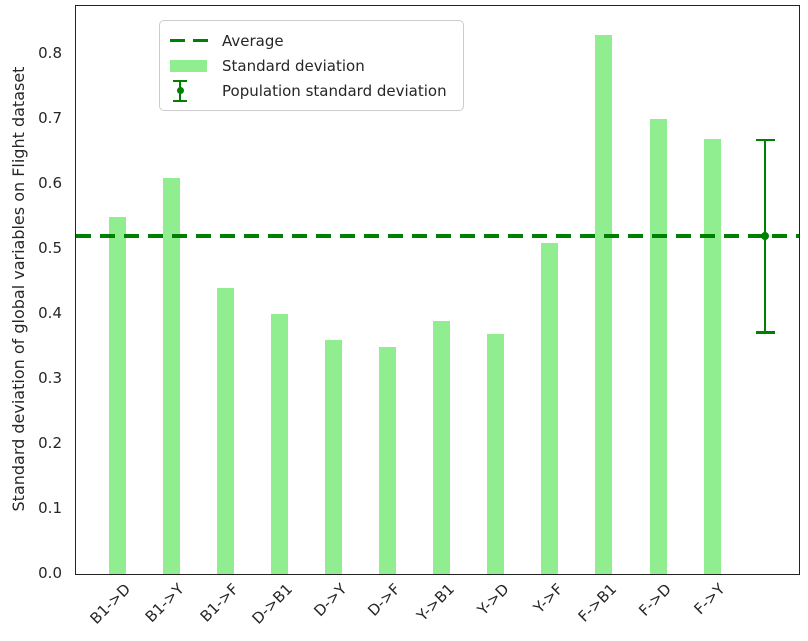  Describe the element at coordinates (50, 183) in the screenshot. I see `y-tick-label: 0.6` at that location.